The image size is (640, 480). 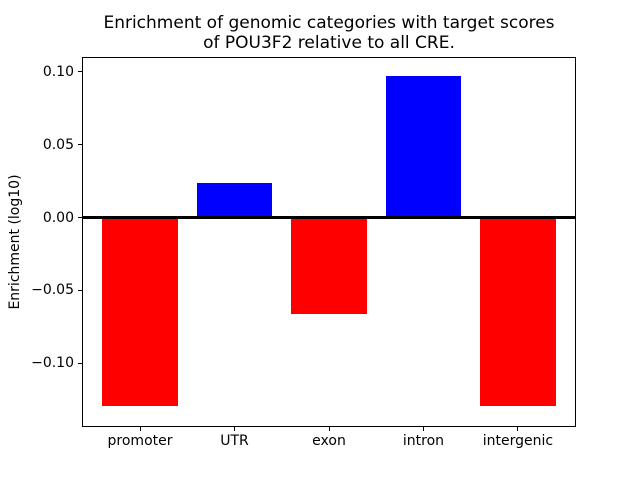 I want to click on x-tick-label-exon: exon, so click(x=329, y=441).